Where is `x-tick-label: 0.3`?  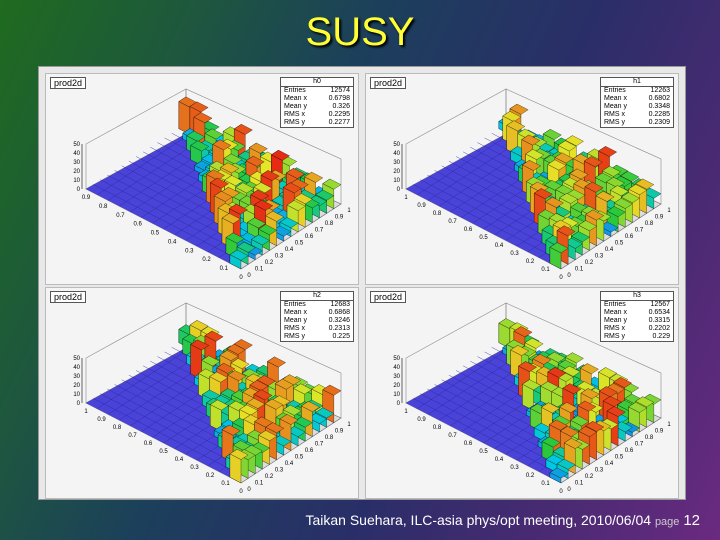 x-tick-label: 0.3 is located at coordinates (194, 468).